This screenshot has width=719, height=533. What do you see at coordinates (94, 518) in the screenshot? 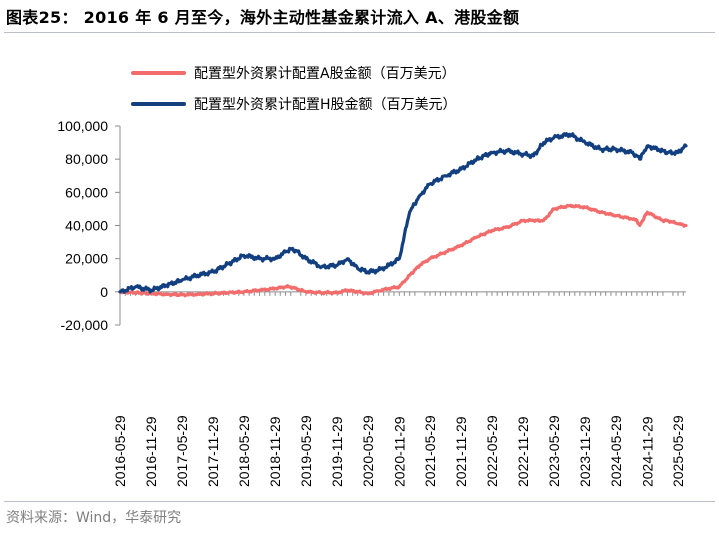
I see `source-note: 资料来源：Wind，华泰研究` at bounding box center [94, 518].